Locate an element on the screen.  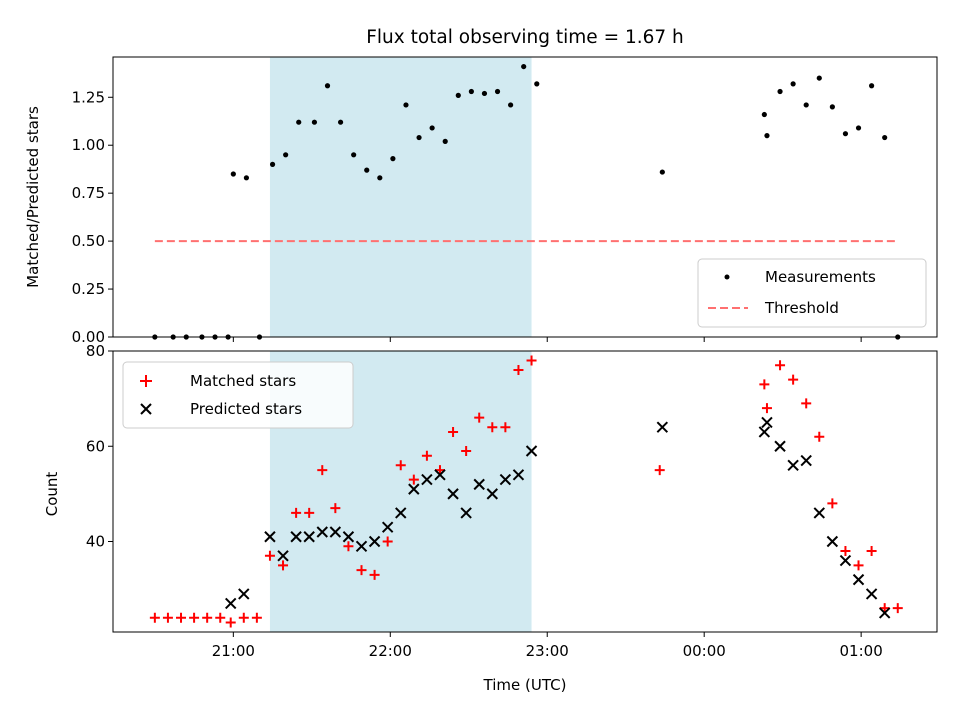
top-highlight-band is located at coordinates (400, 197).